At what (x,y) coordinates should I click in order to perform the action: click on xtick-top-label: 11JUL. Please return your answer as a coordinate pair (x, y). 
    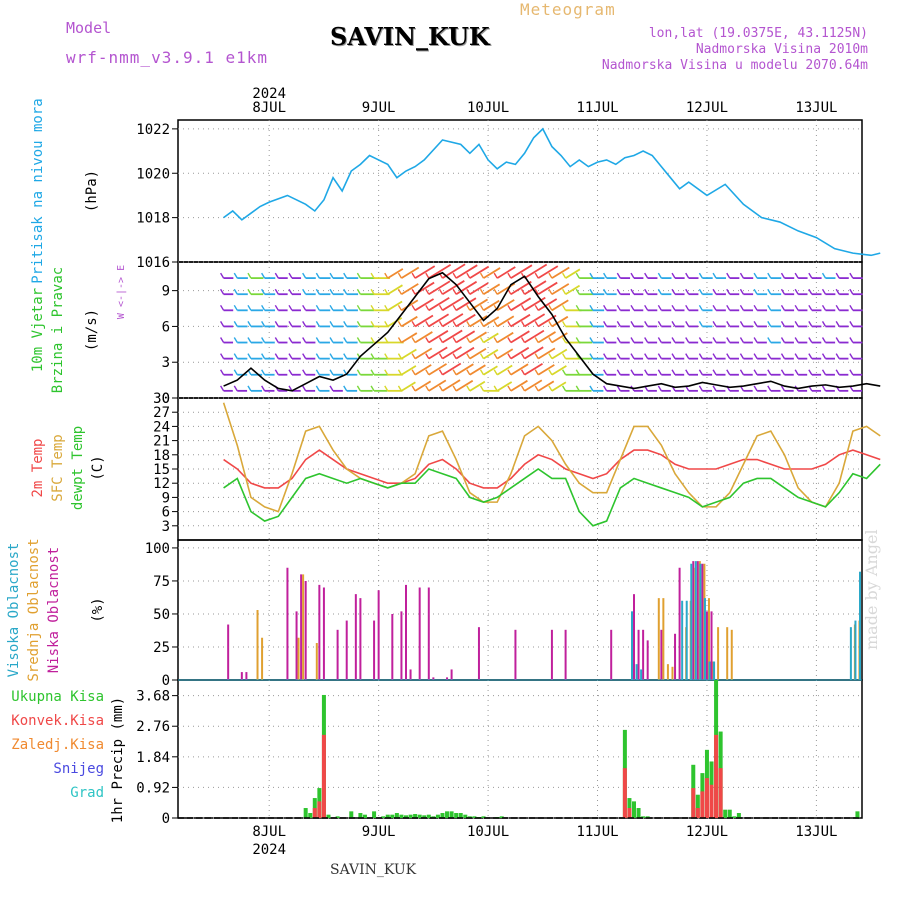
    Looking at the image, I should click on (597, 108).